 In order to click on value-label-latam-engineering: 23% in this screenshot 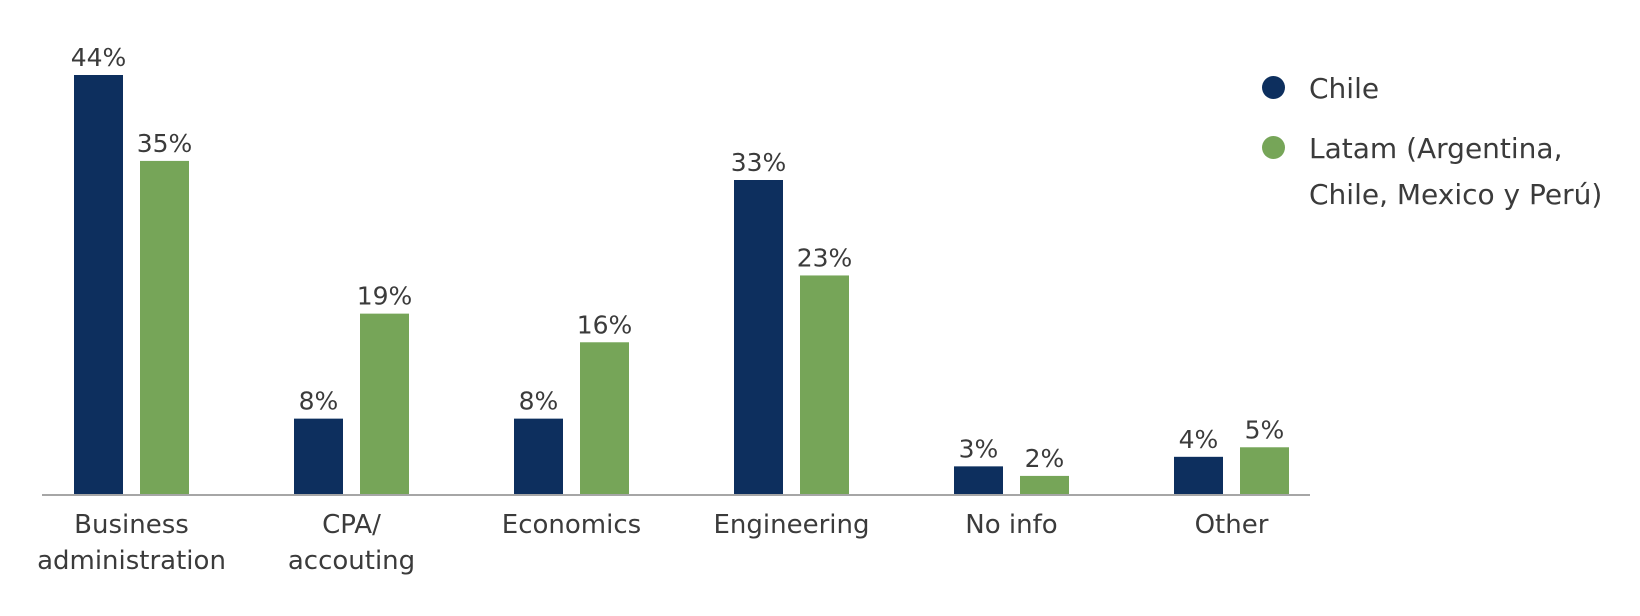, I will do `click(825, 257)`.